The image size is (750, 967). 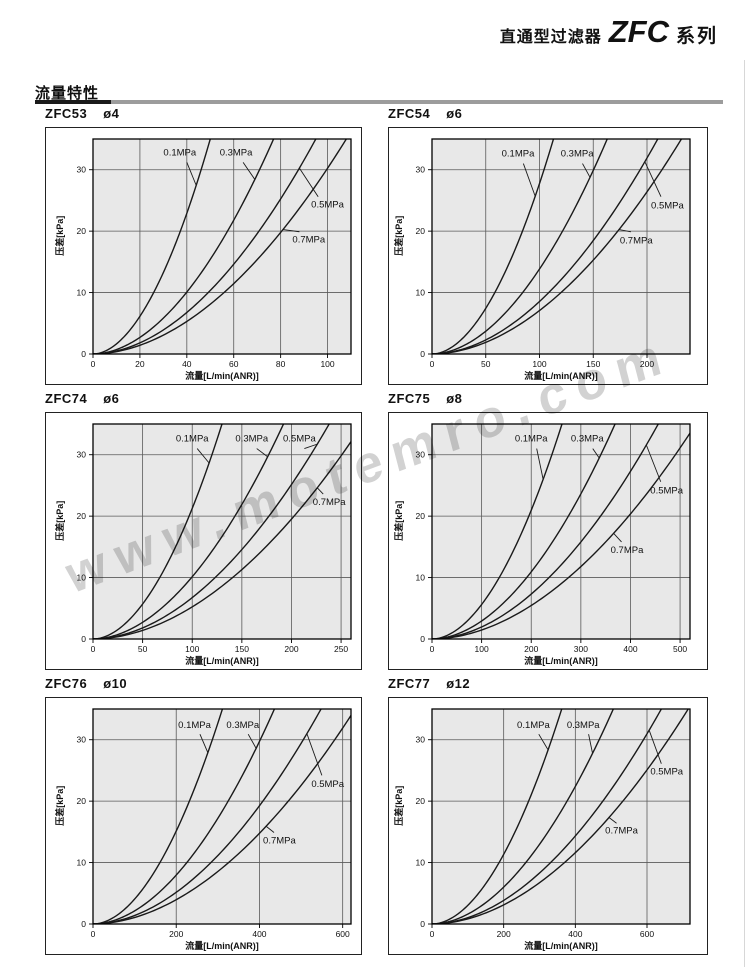 I want to click on page-edge-line, so click(x=744, y=513).